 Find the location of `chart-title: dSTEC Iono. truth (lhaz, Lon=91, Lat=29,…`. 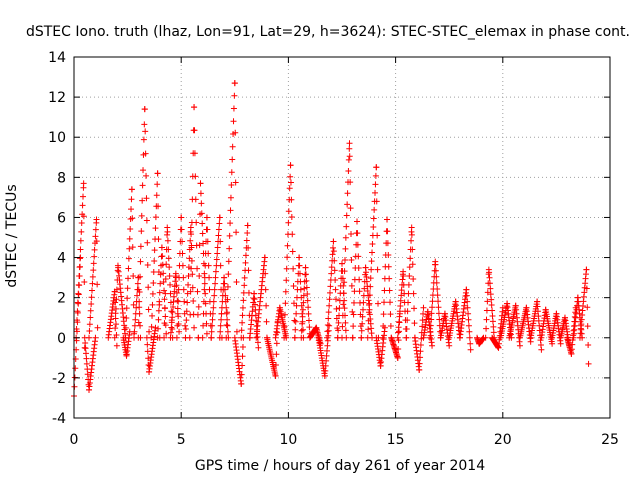

chart-title: dSTEC Iono. truth (lhaz, Lon=91, Lat=29,… is located at coordinates (328, 32).